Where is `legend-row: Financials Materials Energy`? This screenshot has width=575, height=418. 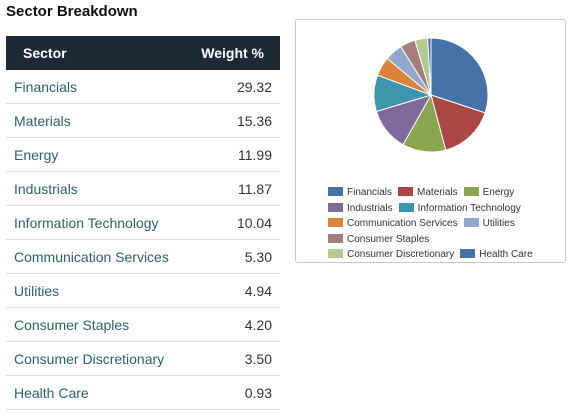 legend-row: Financials Materials Energy is located at coordinates (446, 193).